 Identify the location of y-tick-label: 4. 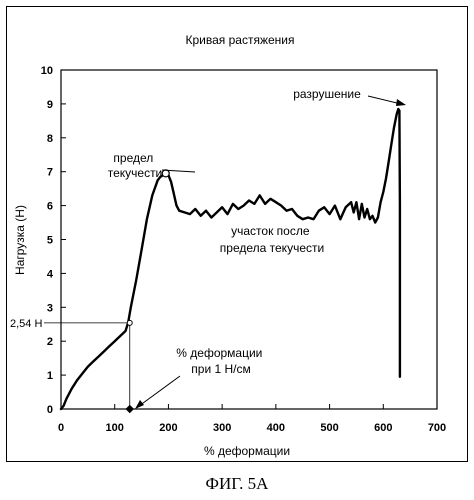
(50, 274).